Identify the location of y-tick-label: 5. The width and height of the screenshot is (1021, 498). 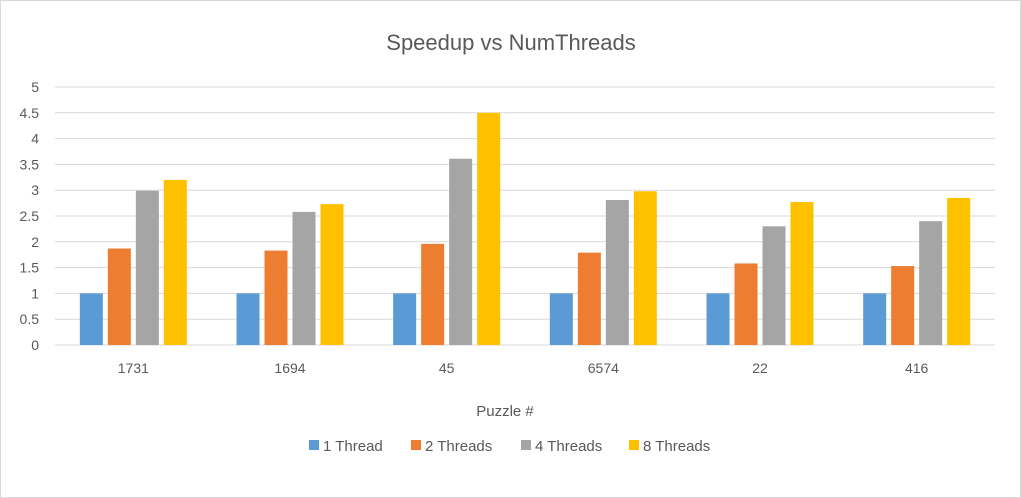
(35, 87).